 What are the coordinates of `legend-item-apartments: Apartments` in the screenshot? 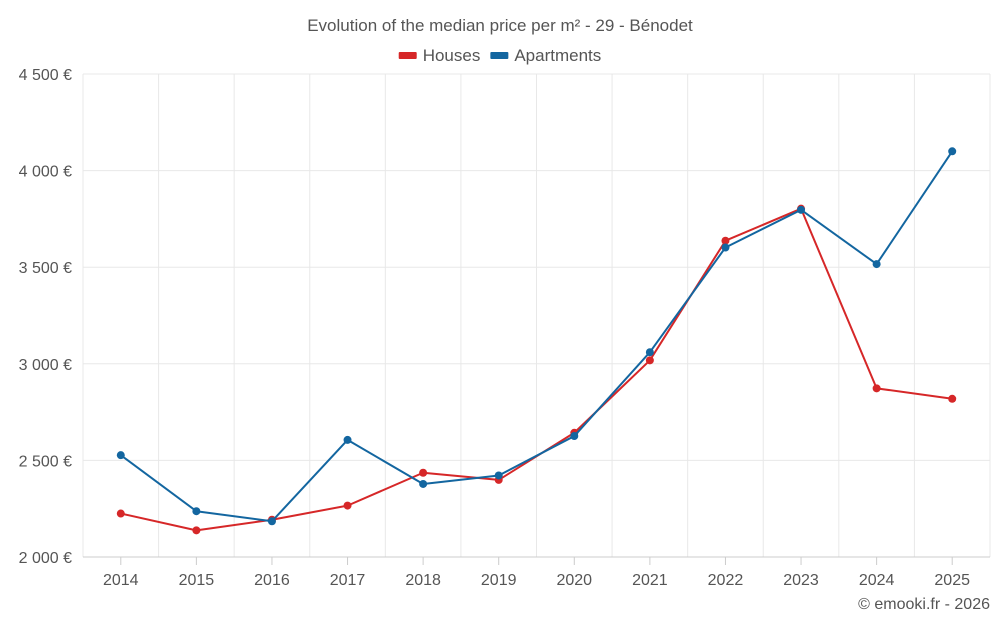 It's located at (545, 55).